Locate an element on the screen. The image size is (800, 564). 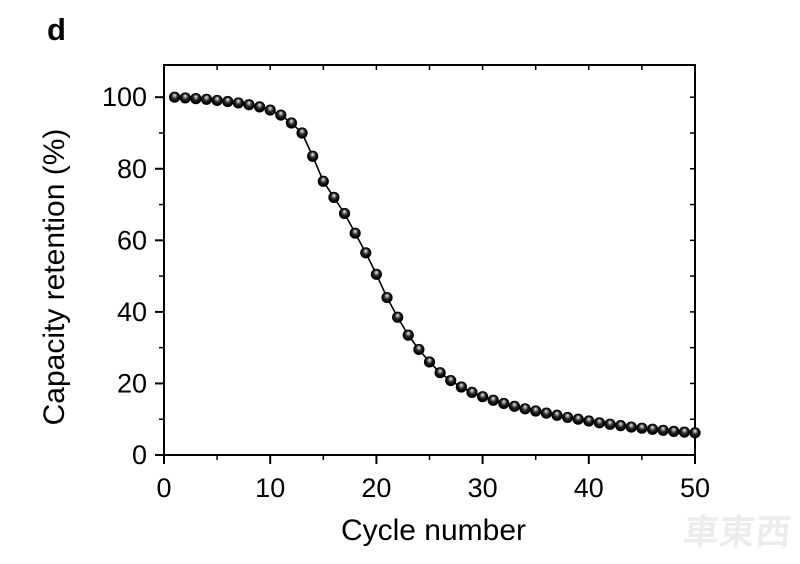
x-tick-label: 0 is located at coordinates (163, 488).